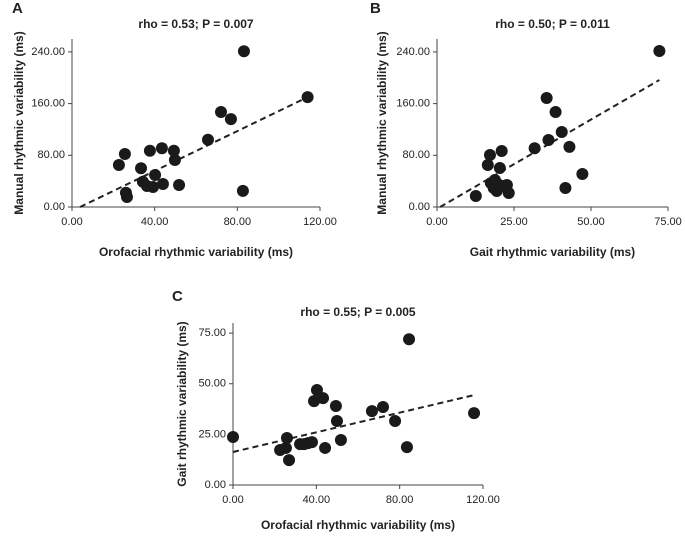 Image resolution: width=685 pixels, height=536 pixels. I want to click on x-axis-label: Gait rhythmic variability (ms), so click(552, 252).